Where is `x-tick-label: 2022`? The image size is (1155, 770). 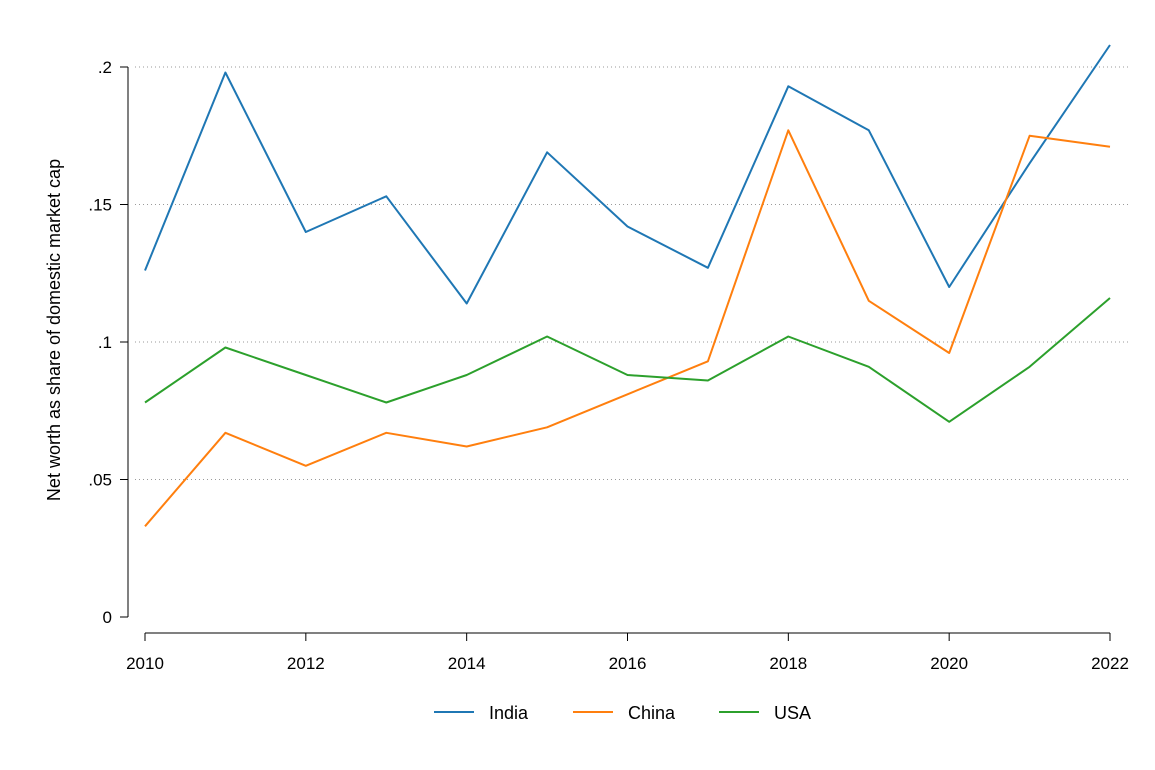
x-tick-label: 2022 is located at coordinates (1110, 663).